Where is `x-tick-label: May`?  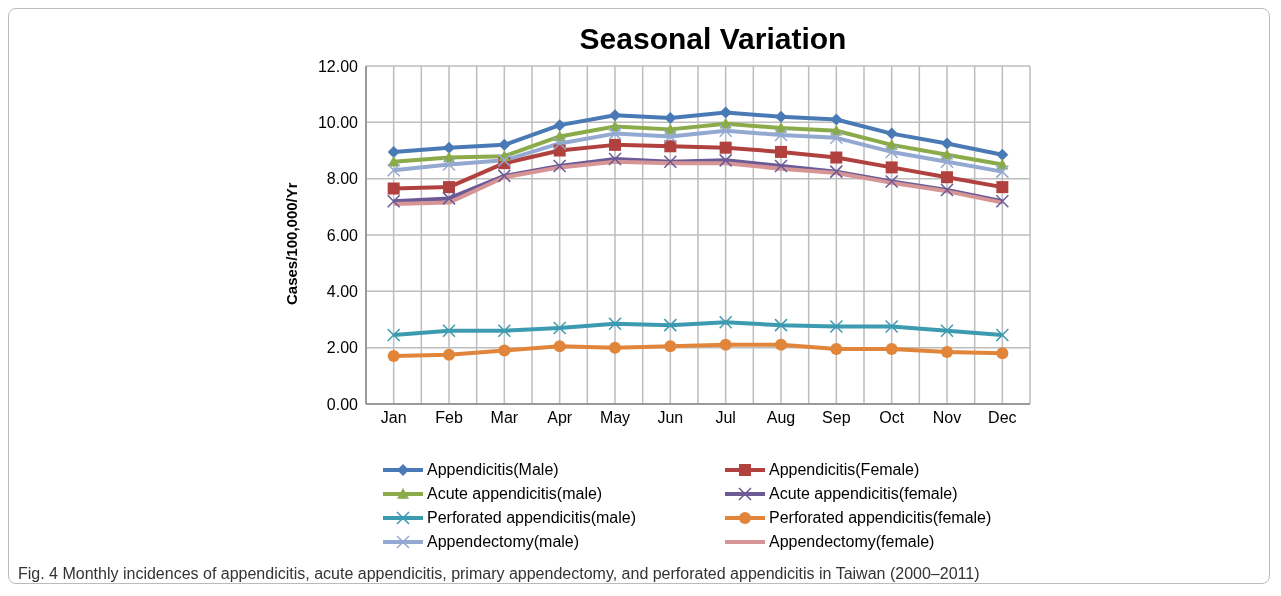 x-tick-label: May is located at coordinates (615, 418).